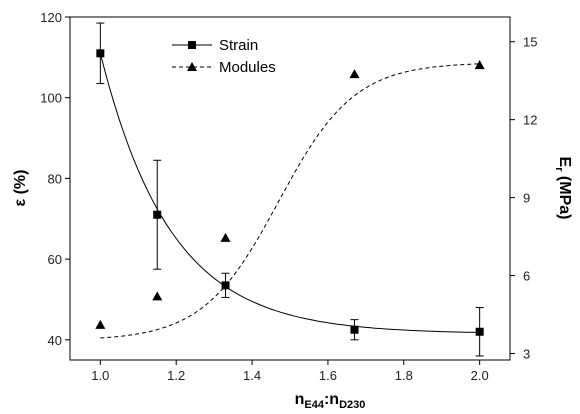 Image resolution: width=580 pixels, height=414 pixels. I want to click on x-tick-label: 1.6, so click(328, 375).